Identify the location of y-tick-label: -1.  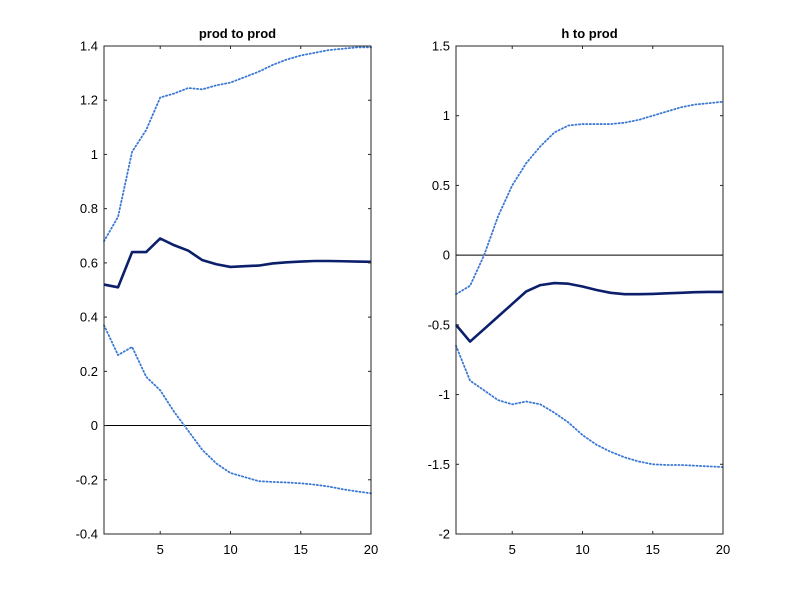
(444, 394).